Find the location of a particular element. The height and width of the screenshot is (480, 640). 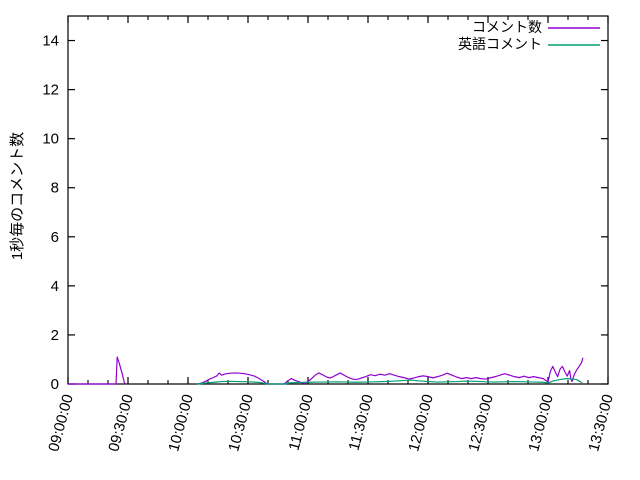

y-tick-label: 8 is located at coordinates (55, 188).